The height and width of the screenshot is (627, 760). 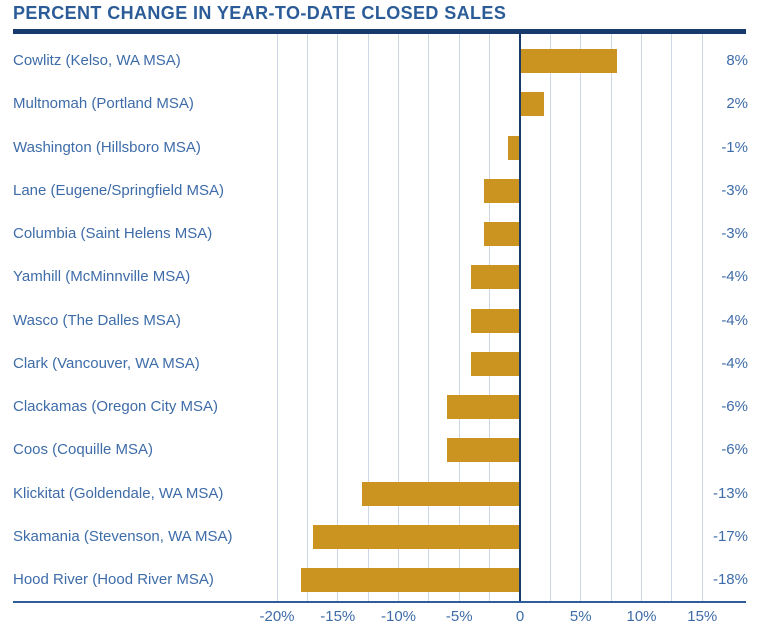 I want to click on value-label: -18%, so click(x=730, y=579).